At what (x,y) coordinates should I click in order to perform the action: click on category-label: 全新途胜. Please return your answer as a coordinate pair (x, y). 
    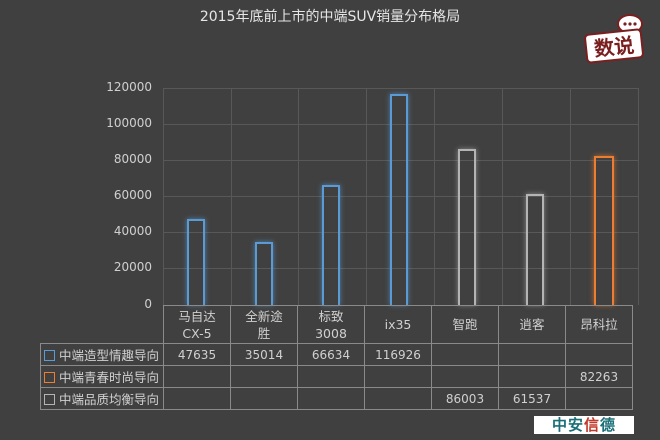
    Looking at the image, I should click on (264, 324).